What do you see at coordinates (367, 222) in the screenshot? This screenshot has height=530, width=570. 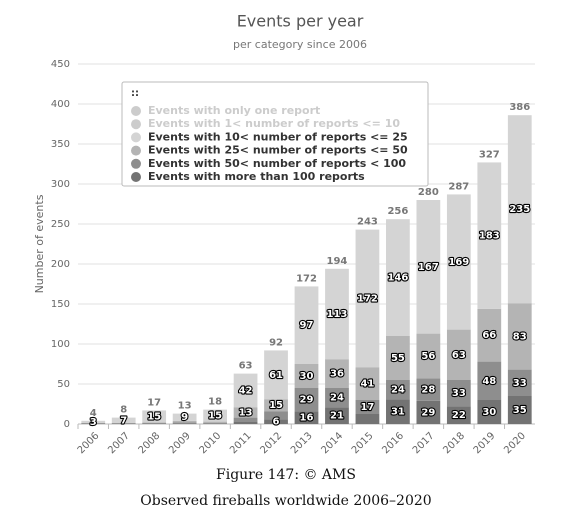 I see `stack-total: 243` at bounding box center [367, 222].